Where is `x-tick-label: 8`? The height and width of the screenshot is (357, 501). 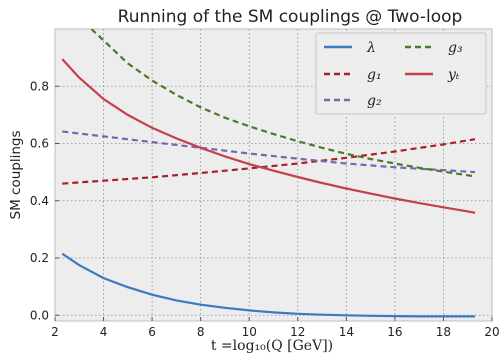 x-tick-label: 8 is located at coordinates (201, 332).